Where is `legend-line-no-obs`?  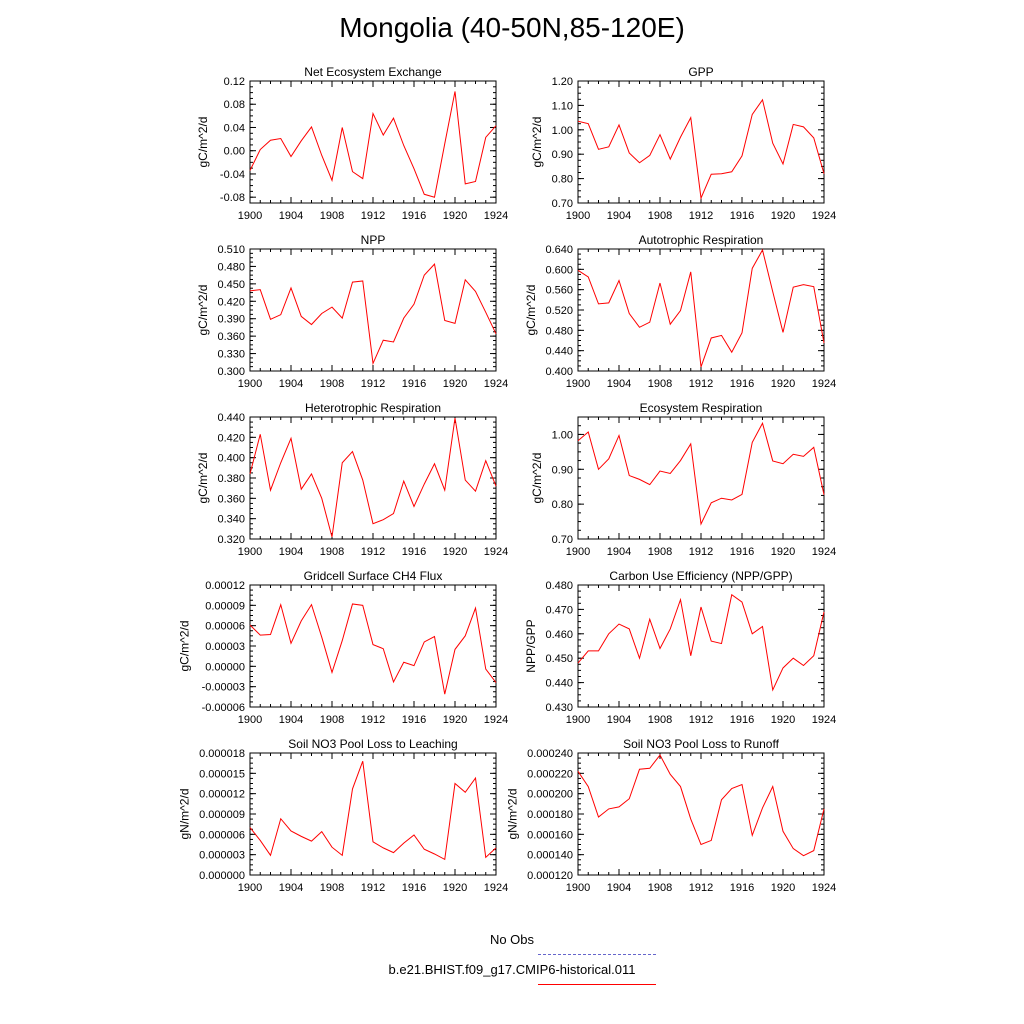
legend-line-no-obs is located at coordinates (597, 954).